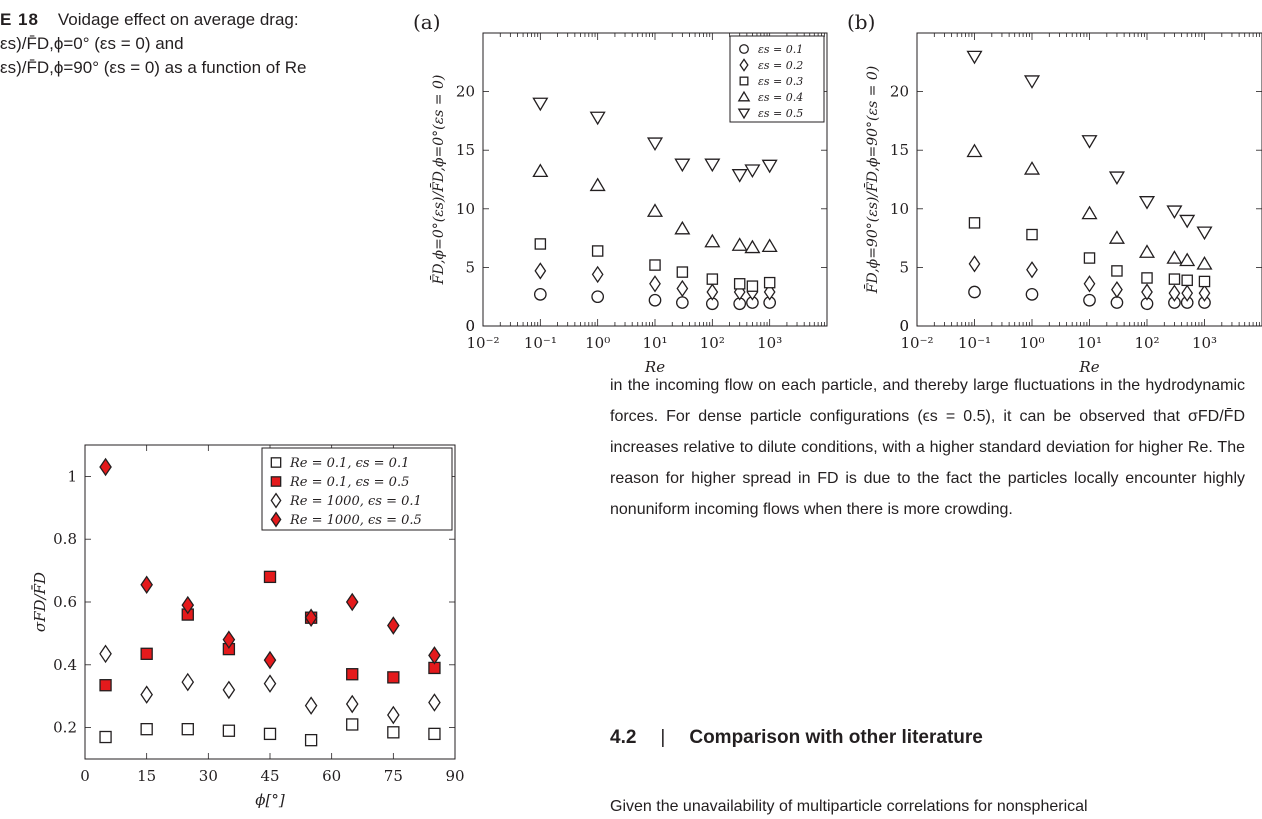  I want to click on y-tick-label: 10, so click(899, 209).